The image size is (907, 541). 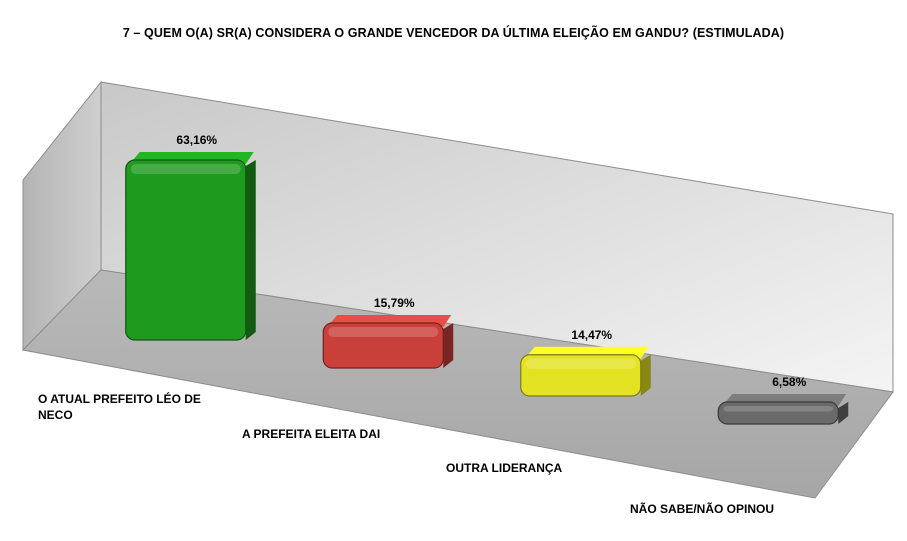 What do you see at coordinates (789, 382) in the screenshot?
I see `data-label: 6,58%` at bounding box center [789, 382].